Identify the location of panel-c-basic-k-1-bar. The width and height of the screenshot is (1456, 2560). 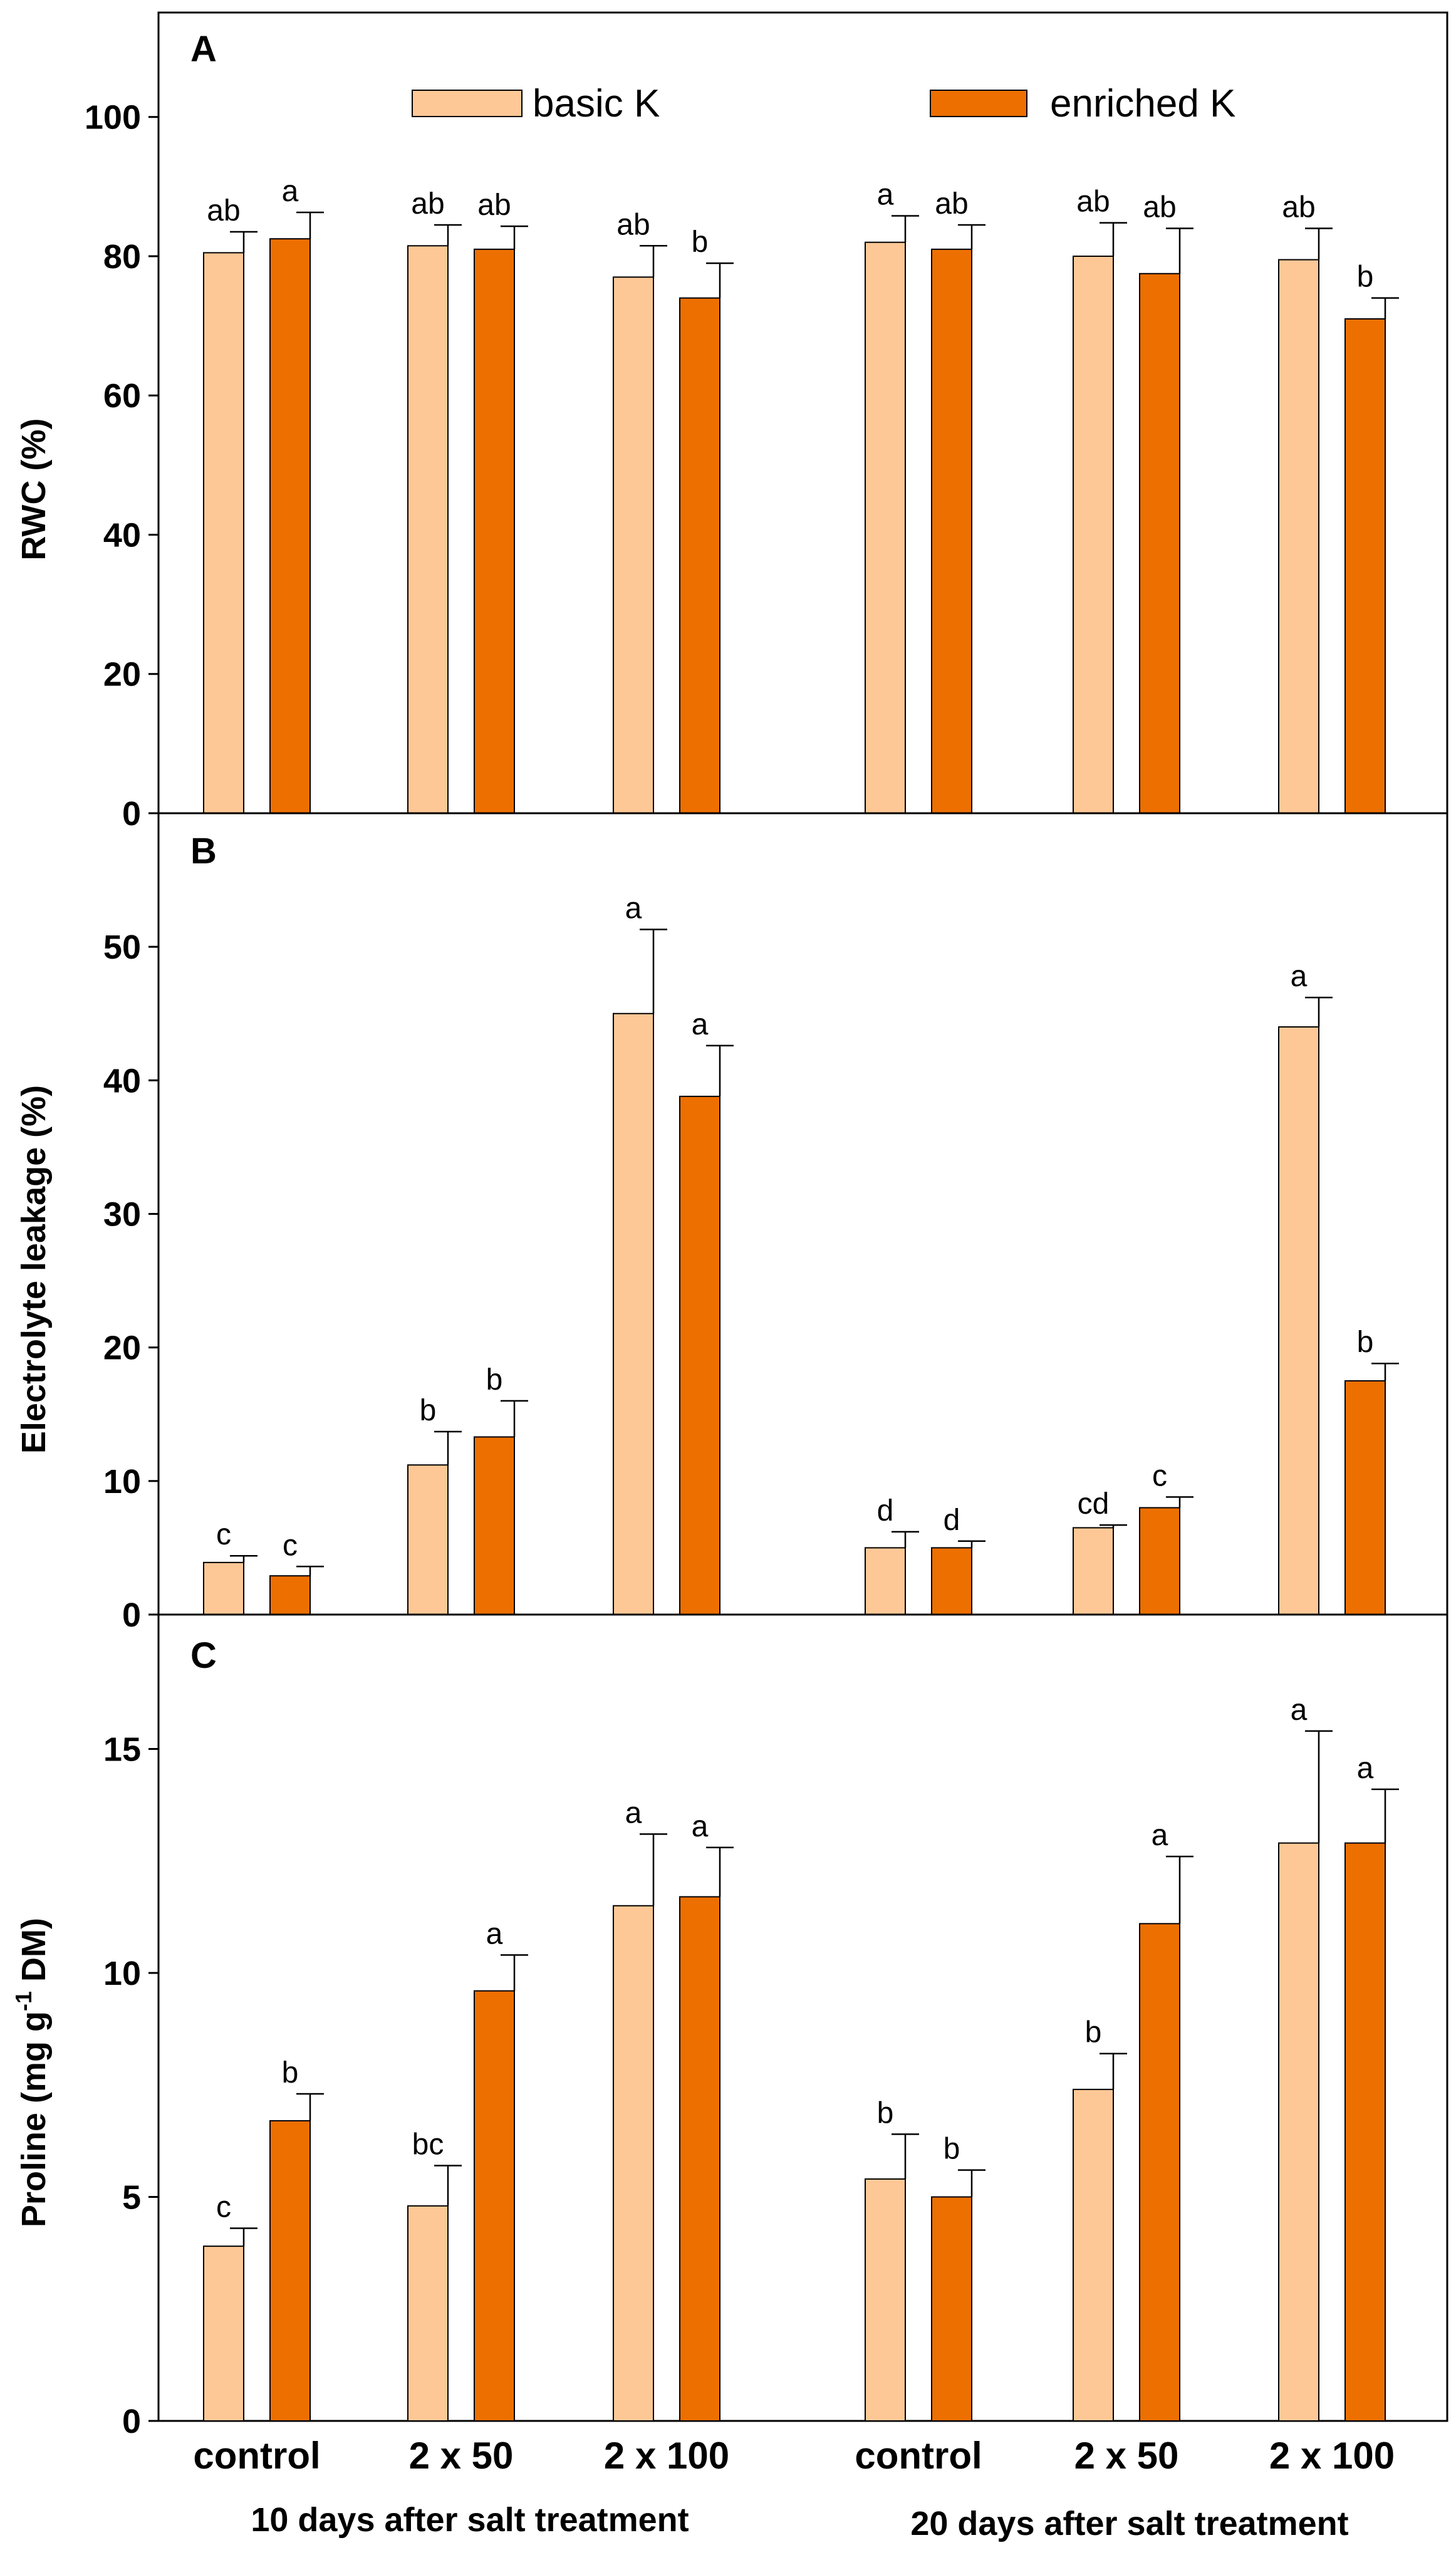
(428, 2313).